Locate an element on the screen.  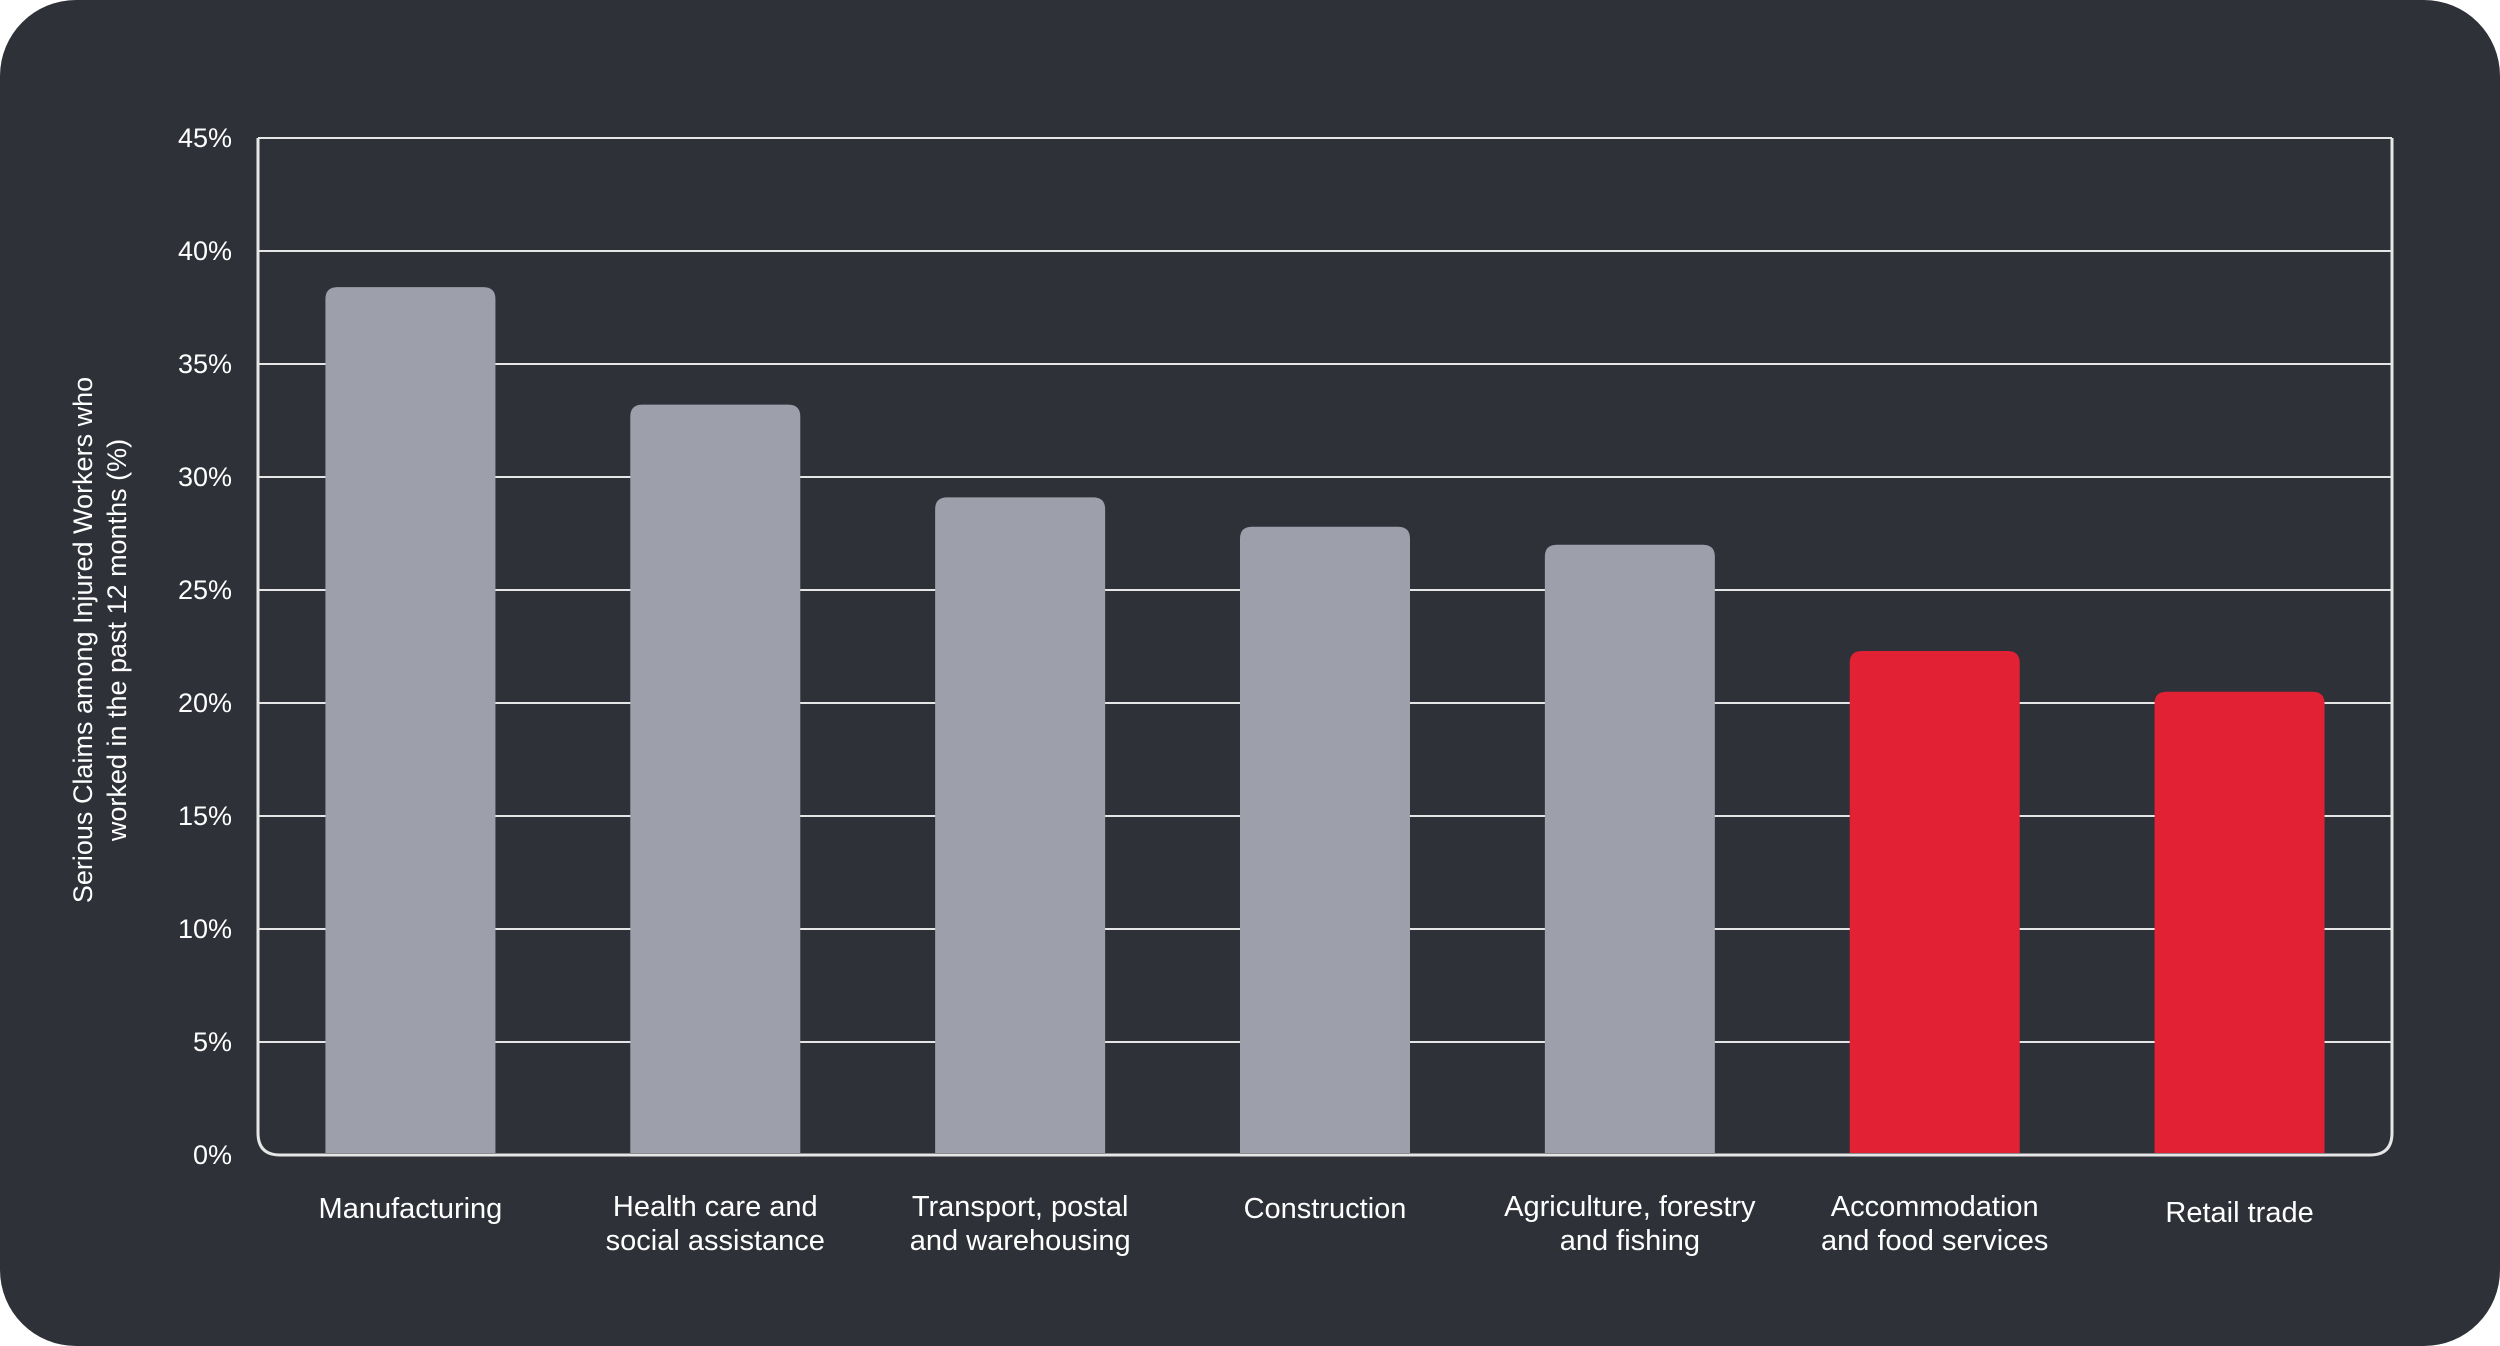
y-tick-label: 25% is located at coordinates (205, 590).